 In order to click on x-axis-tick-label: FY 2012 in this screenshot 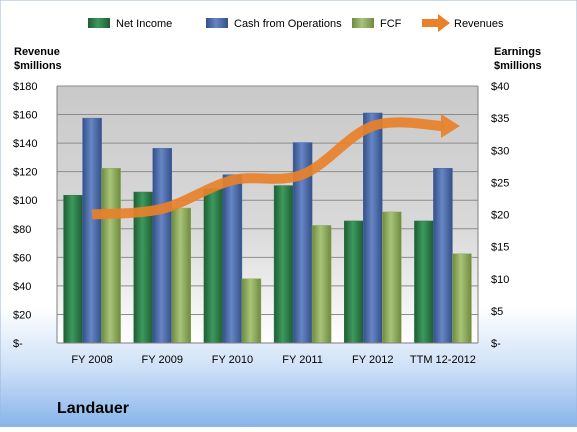, I will do `click(372, 360)`.